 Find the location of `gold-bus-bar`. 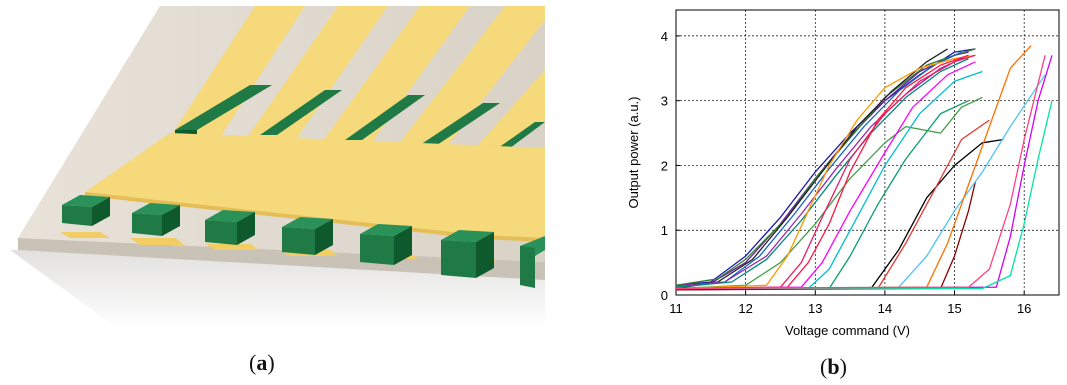

gold-bus-bar is located at coordinates (315, 185).